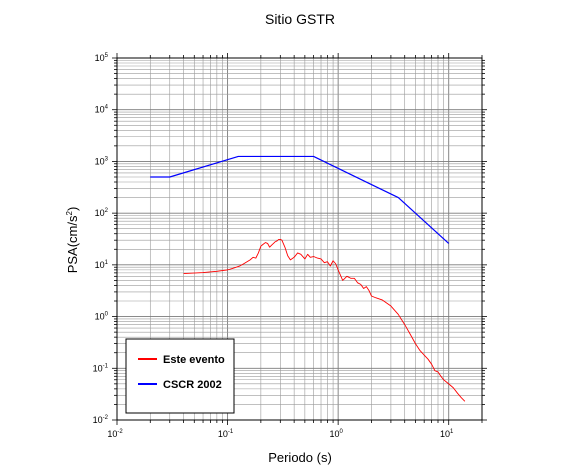  I want to click on y-axis-label: PSA(cm/s2), so click(72, 240).